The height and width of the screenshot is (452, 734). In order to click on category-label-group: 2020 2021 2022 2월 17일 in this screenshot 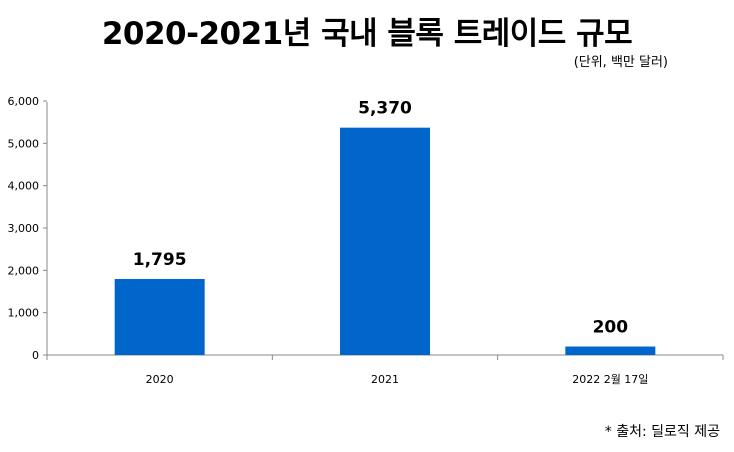, I will do `click(397, 379)`.